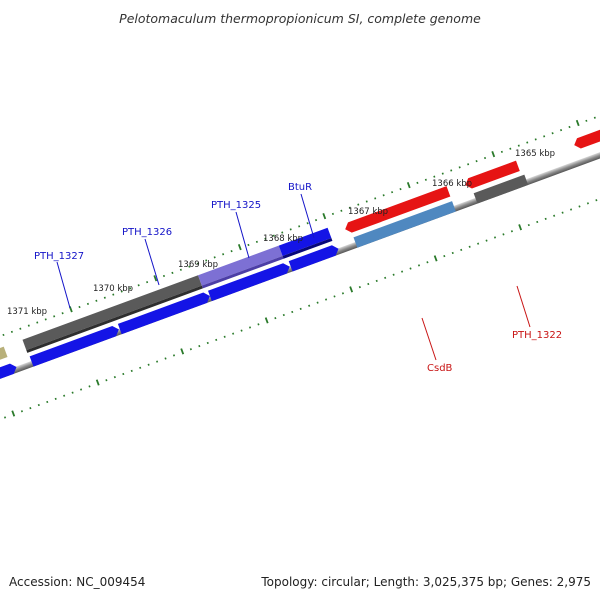 This screenshot has width=600, height=600. What do you see at coordinates (9, 376) in the screenshot?
I see `gene-left-fragment` at bounding box center [9, 376].